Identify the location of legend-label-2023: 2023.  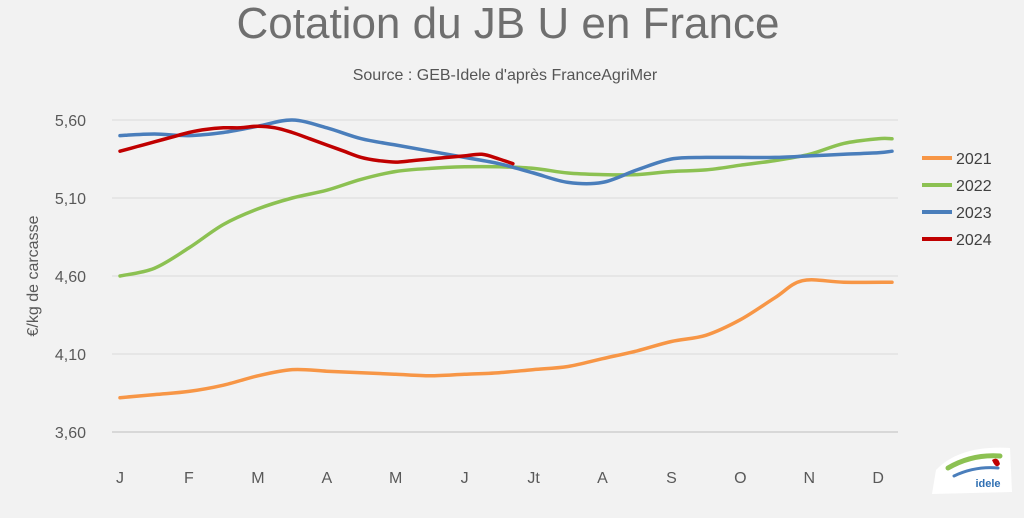
(974, 213).